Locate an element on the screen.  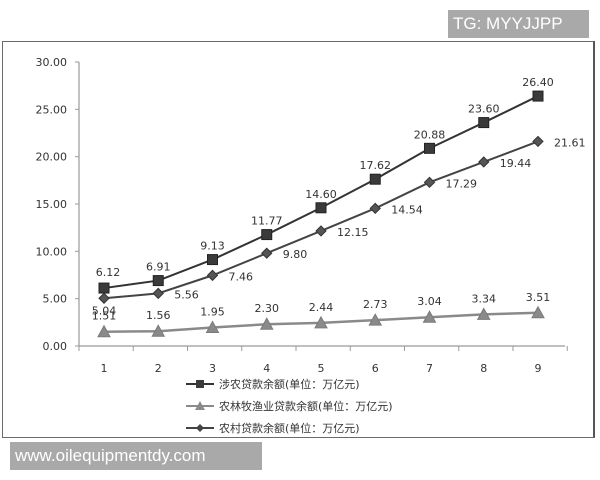
data-label: 1.51 is located at coordinates (104, 316).